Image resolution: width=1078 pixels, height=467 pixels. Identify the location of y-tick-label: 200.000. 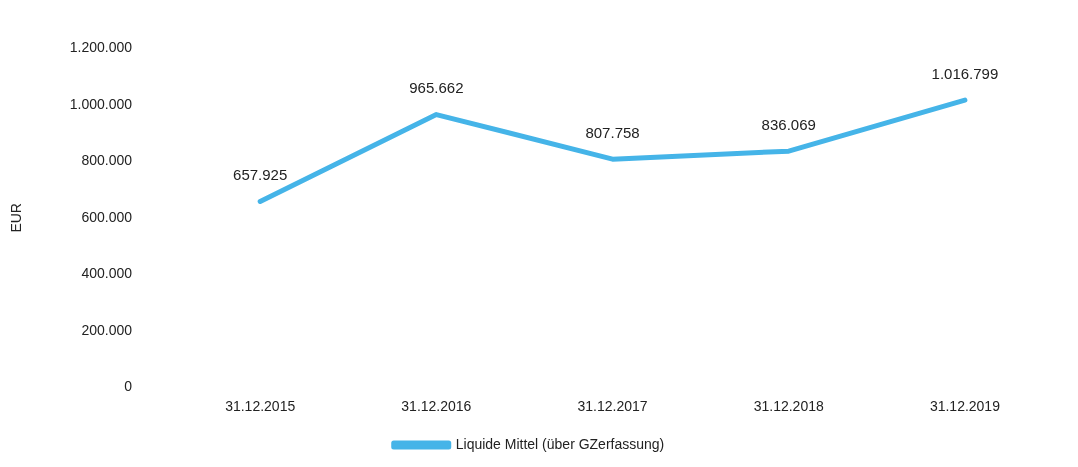
(107, 329).